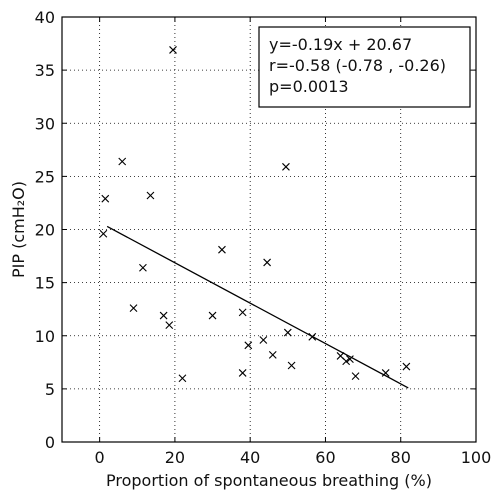  Describe the element at coordinates (45, 17) in the screenshot. I see `y-tick-label: 40` at that location.